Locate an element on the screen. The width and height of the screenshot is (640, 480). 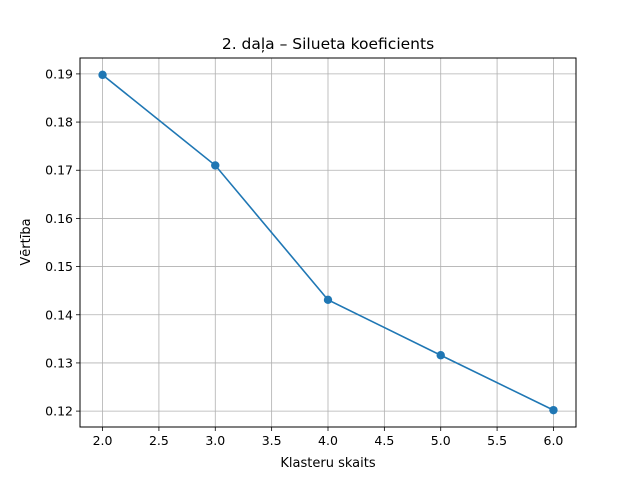
x-tick-label: 3.0 is located at coordinates (215, 440).